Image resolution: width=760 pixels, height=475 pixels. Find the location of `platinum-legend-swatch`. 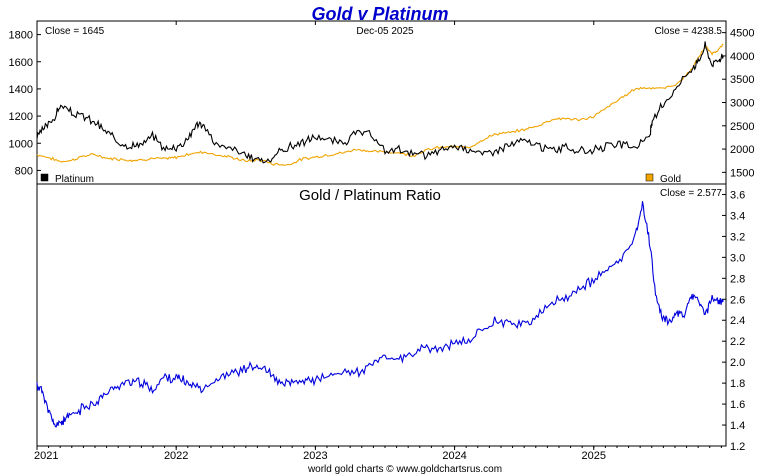

platinum-legend-swatch is located at coordinates (44, 177).